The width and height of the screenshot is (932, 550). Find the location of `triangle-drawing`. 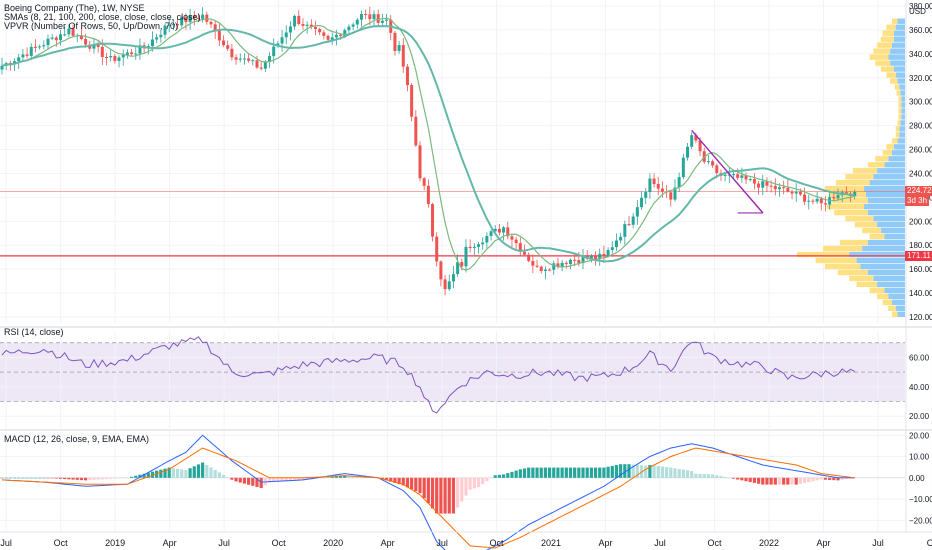

triangle-drawing is located at coordinates (727, 172).